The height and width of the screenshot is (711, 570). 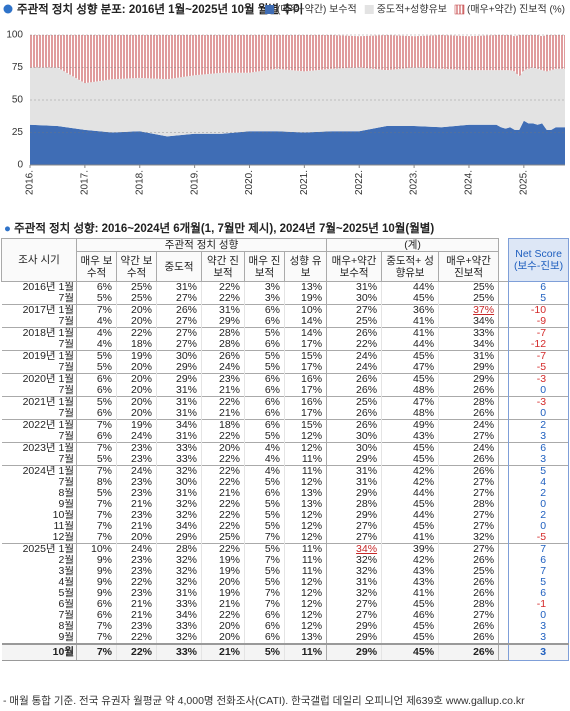 What do you see at coordinates (223, 333) in the screenshot?
I see `value-cell: 28%` at bounding box center [223, 333].